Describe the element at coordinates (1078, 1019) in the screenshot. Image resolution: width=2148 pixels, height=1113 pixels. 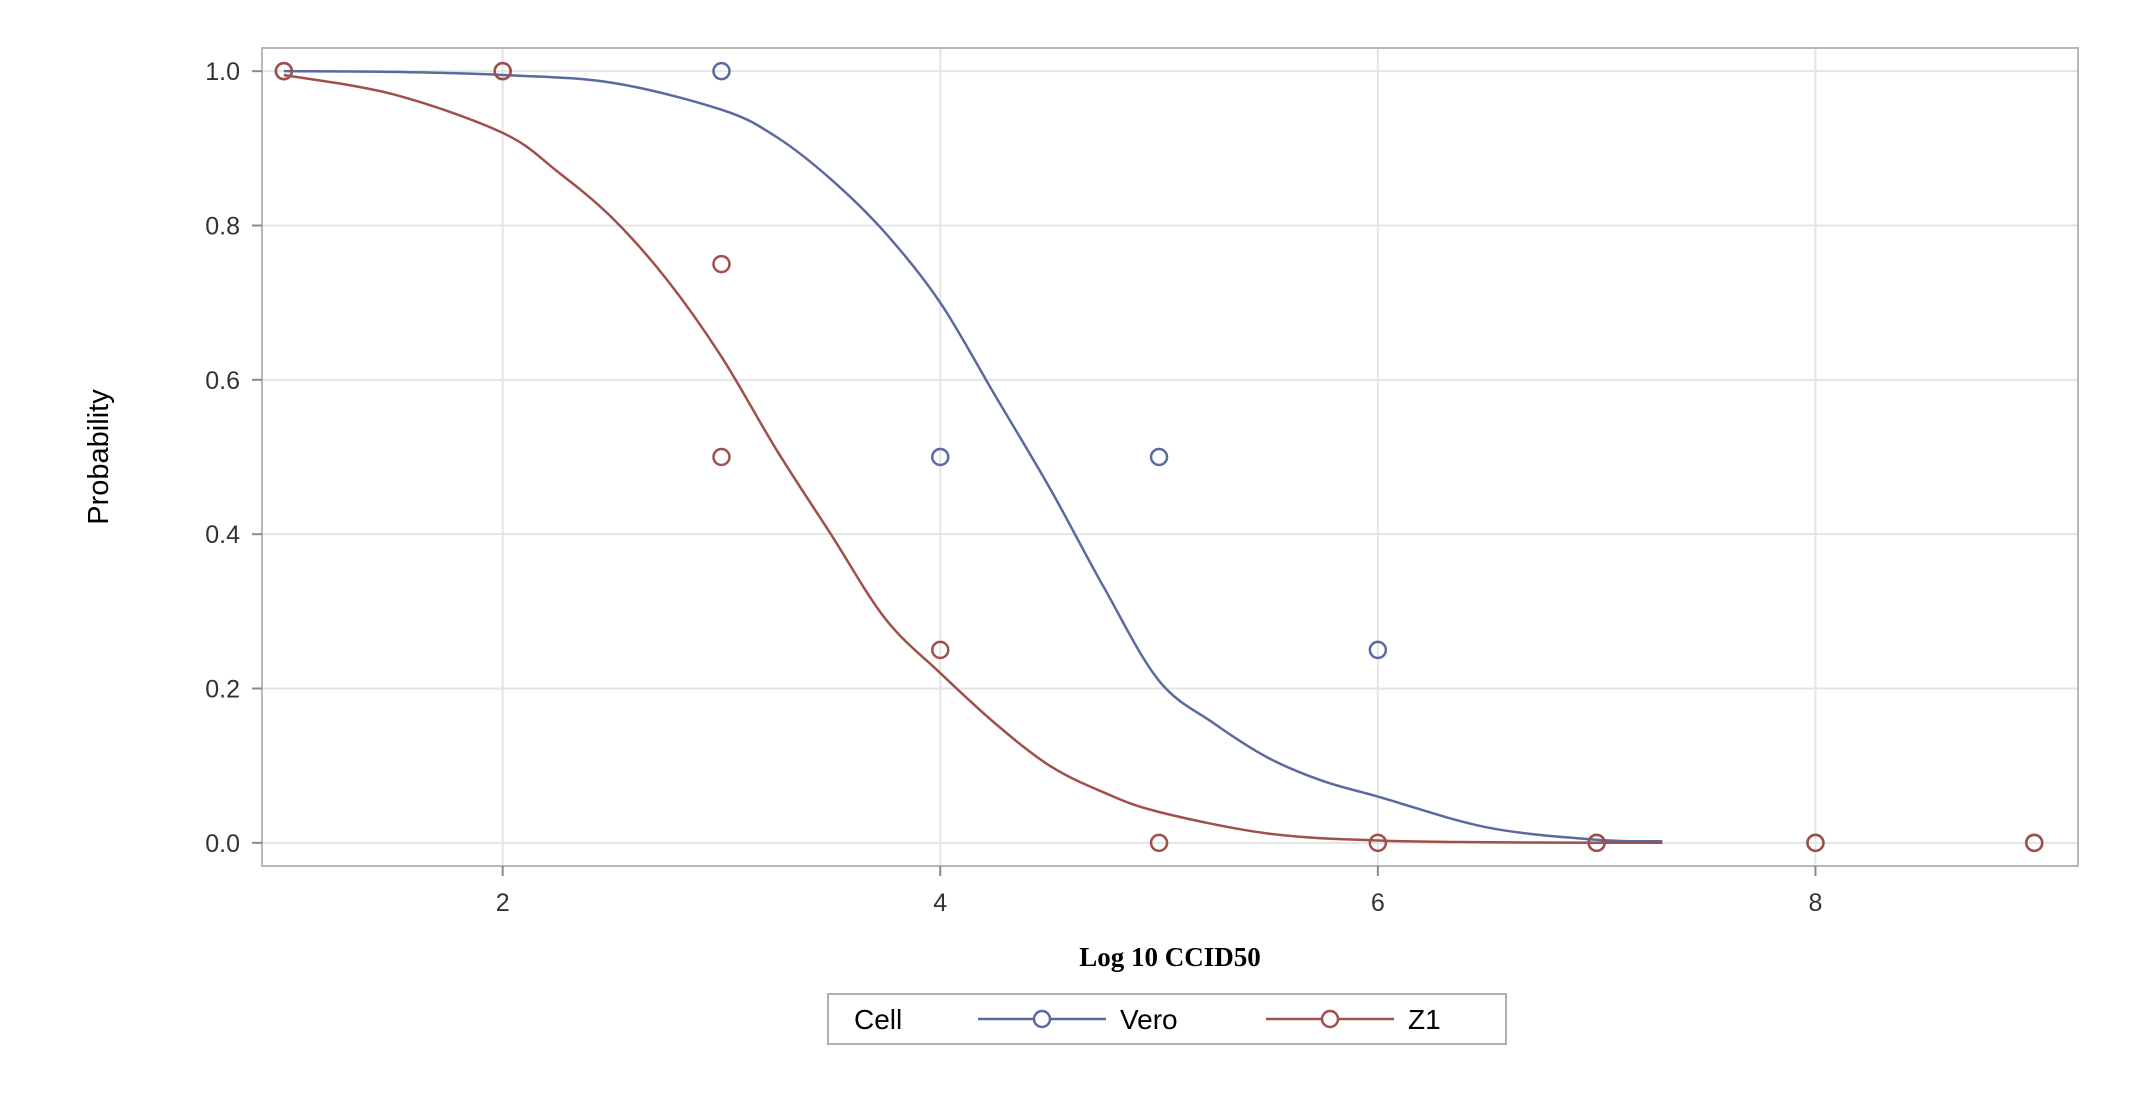
I see `legend-item-vero: Vero` at that location.